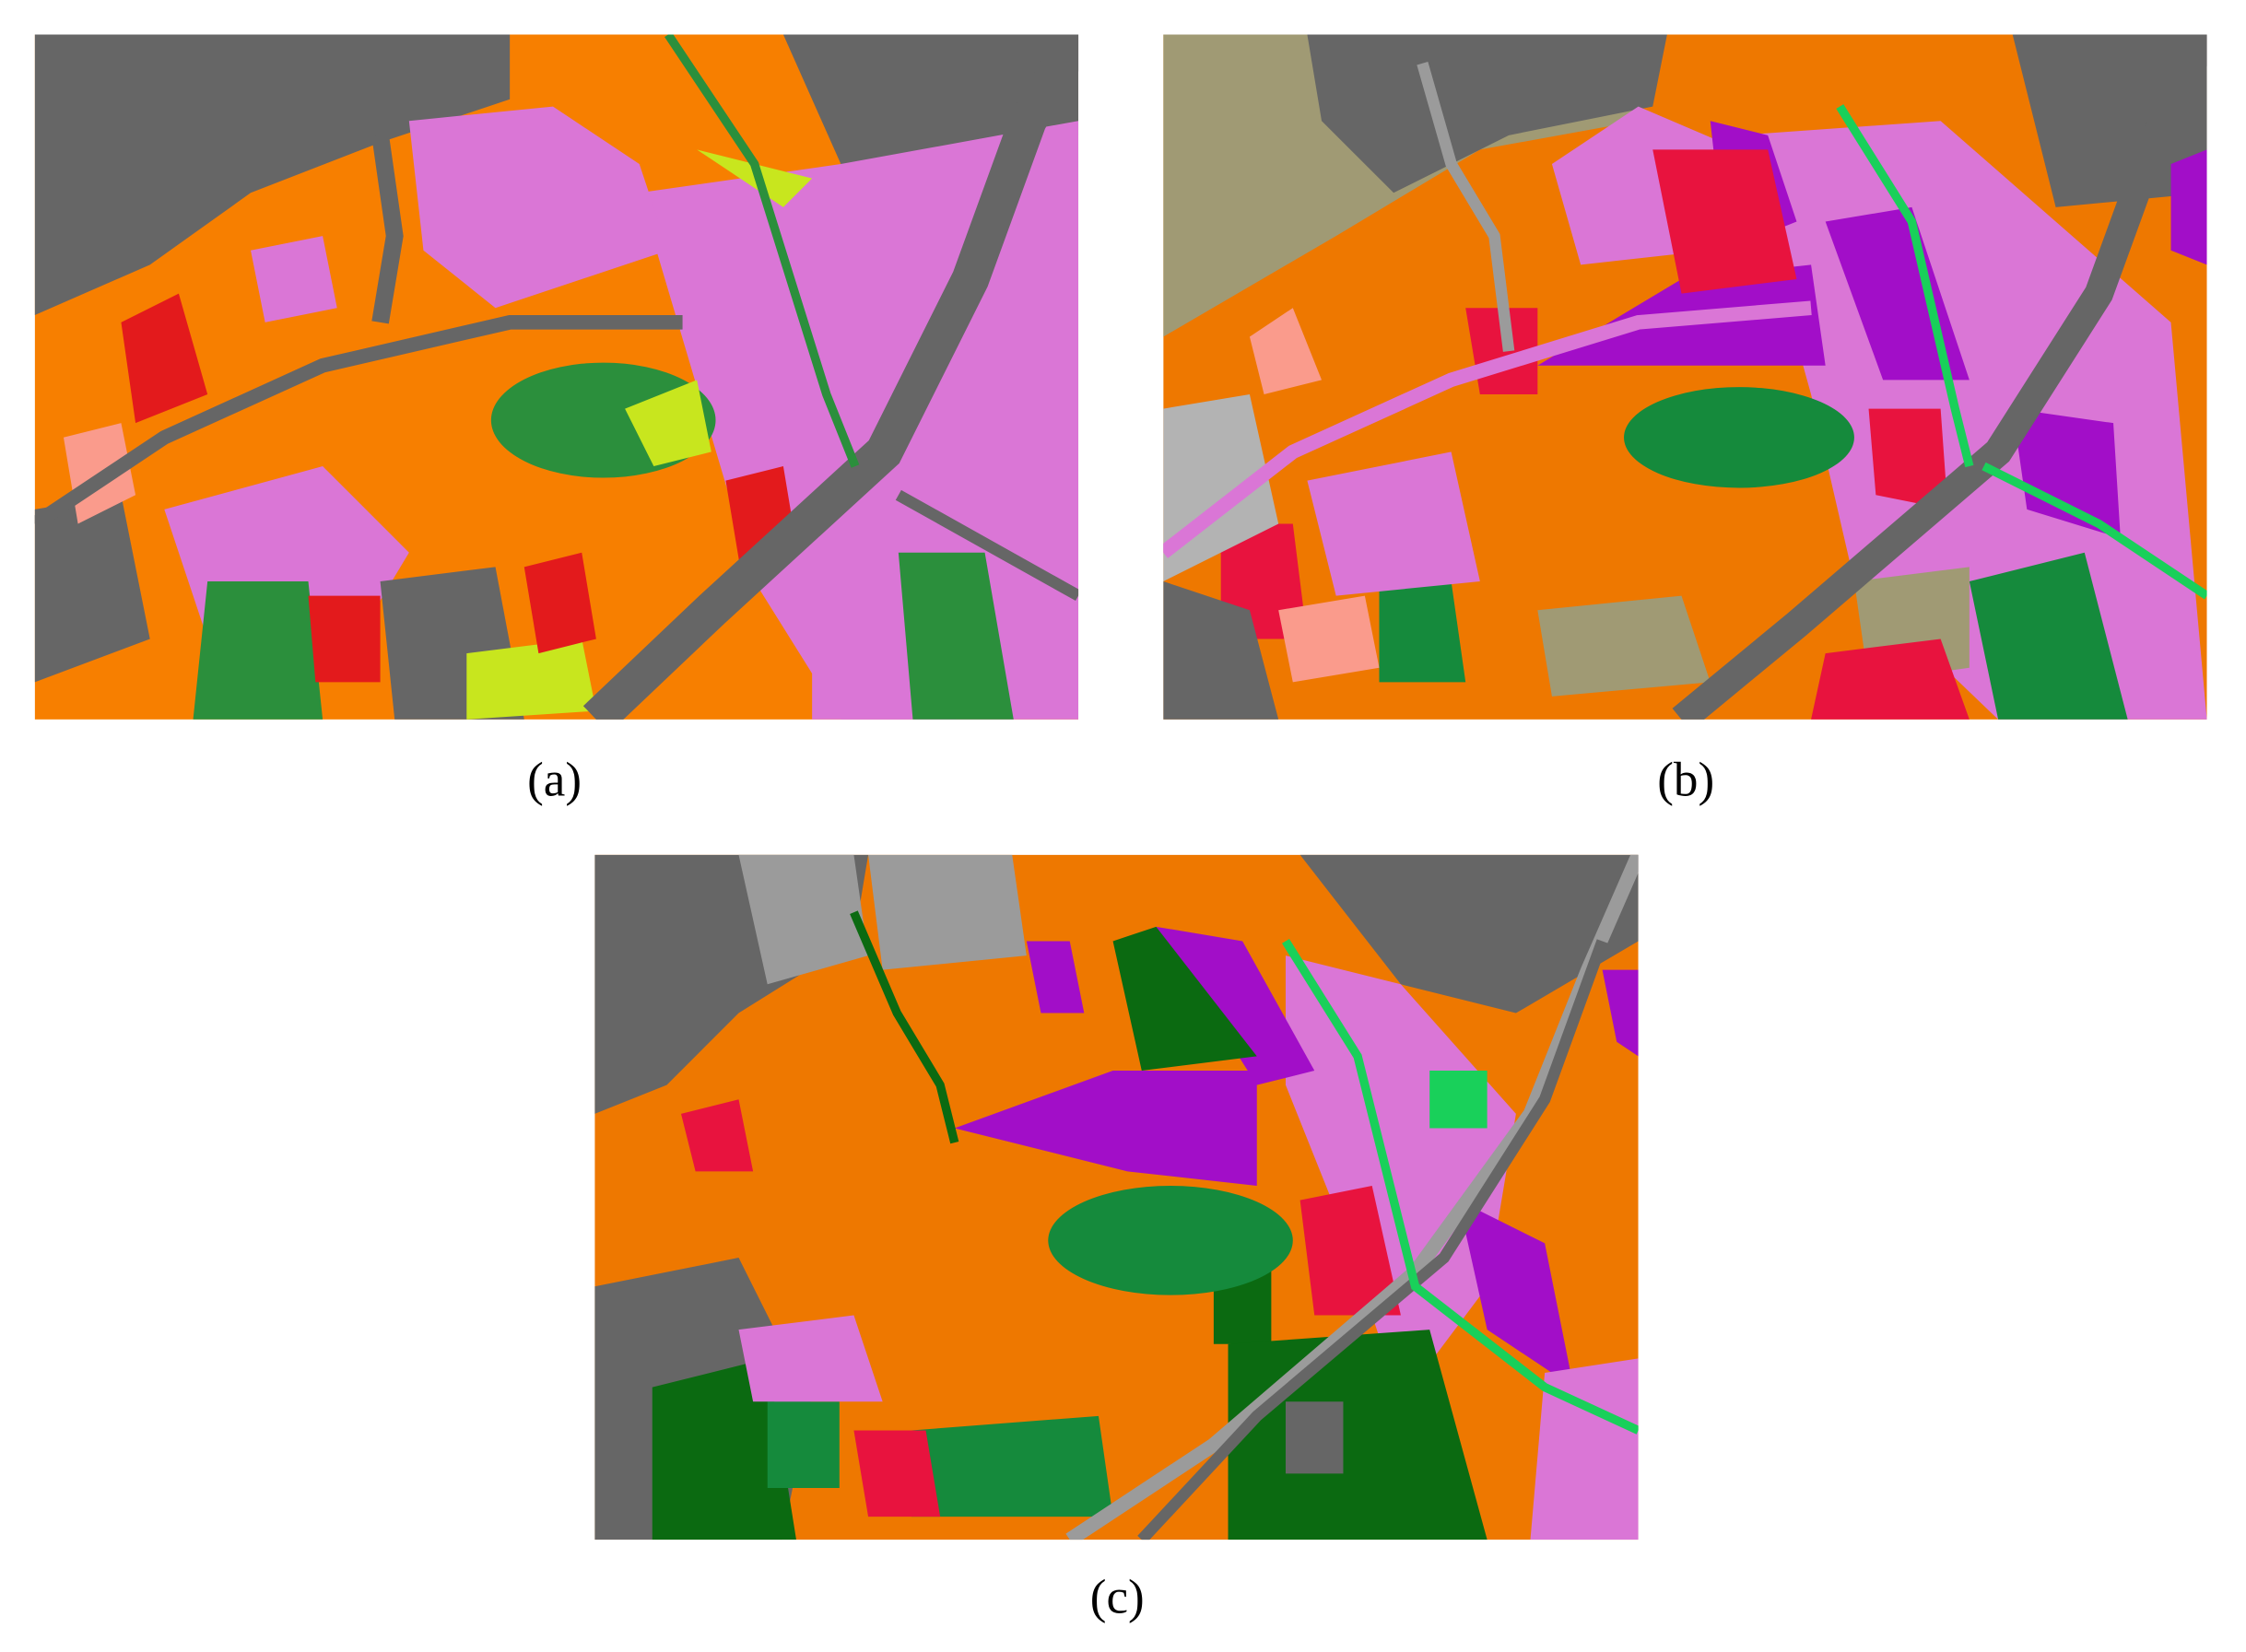 Image resolution: width=2246 pixels, height=1652 pixels. I want to click on panel-label: (b), so click(1685, 779).